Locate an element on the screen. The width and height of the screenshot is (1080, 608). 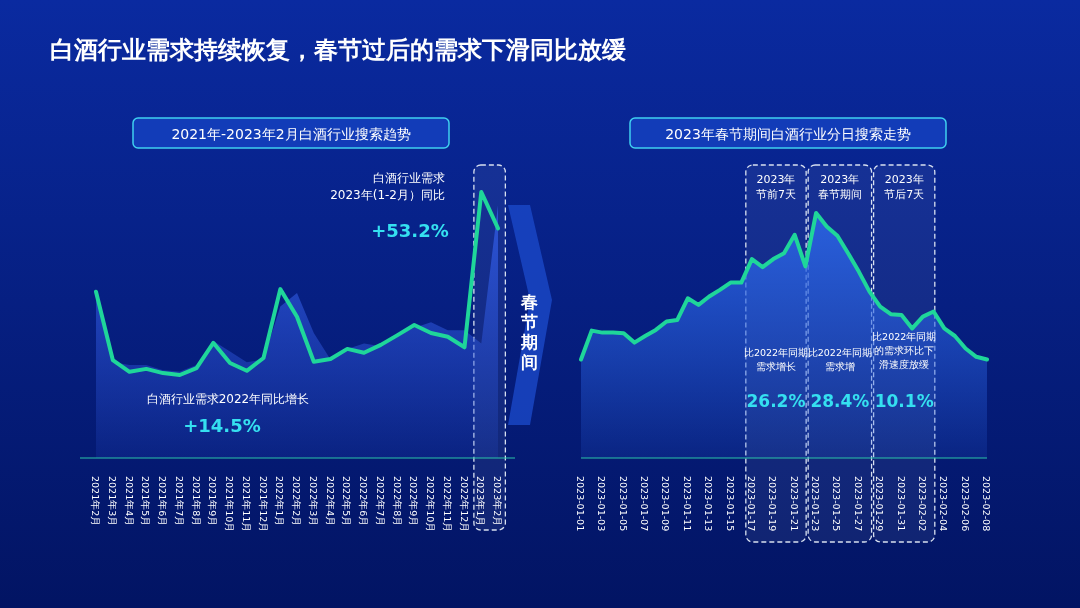
annotation: 白酒行业需求2022年同比增长 is located at coordinates (228, 399).